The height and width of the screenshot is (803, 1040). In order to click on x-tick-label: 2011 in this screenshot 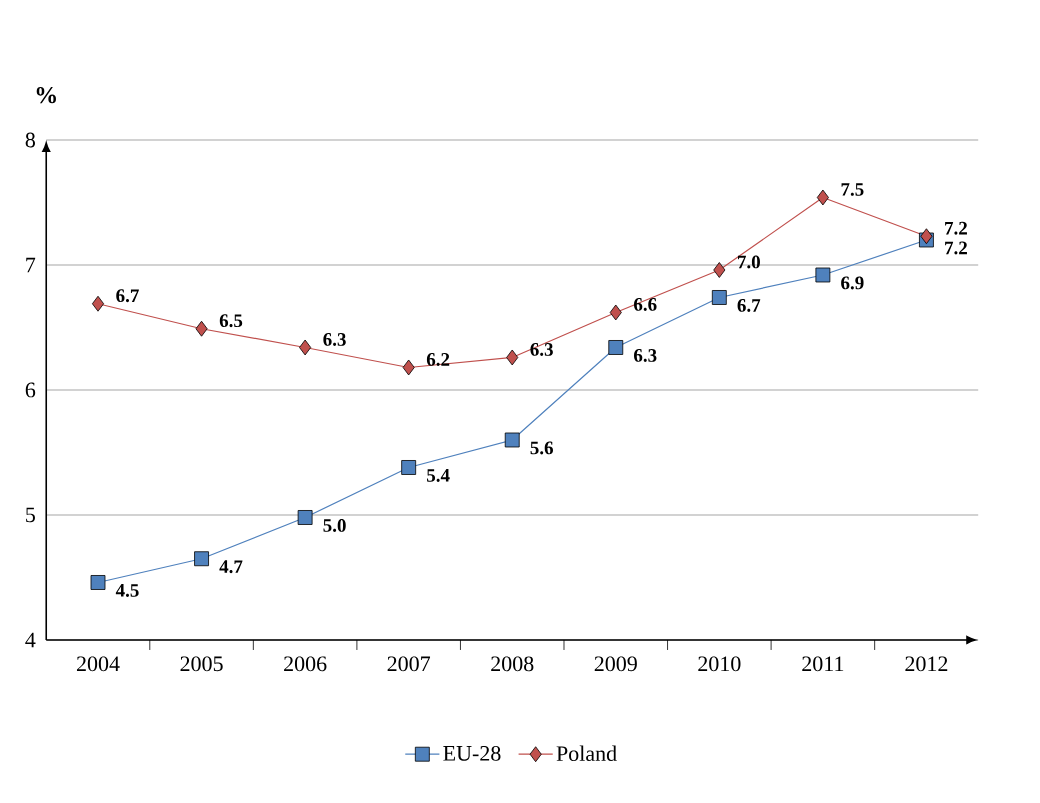, I will do `click(823, 664)`.